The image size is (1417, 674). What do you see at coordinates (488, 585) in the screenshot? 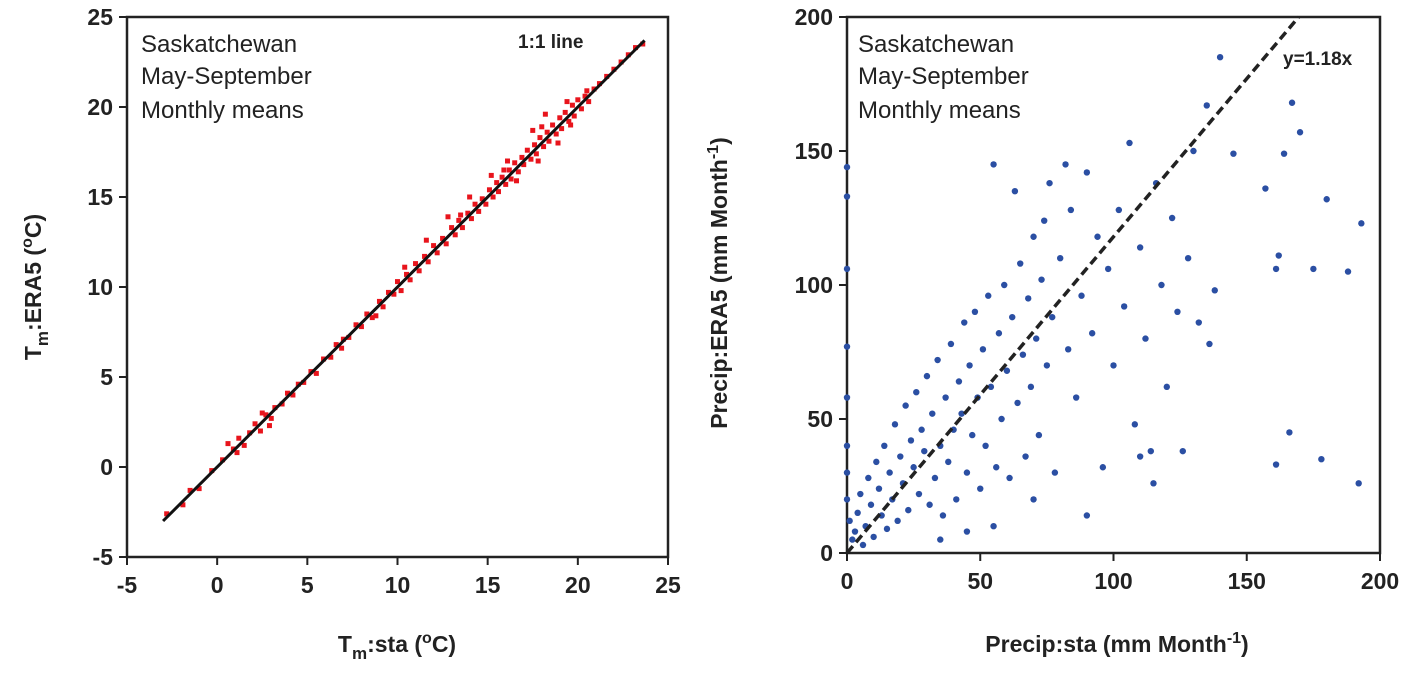
I see `x-tick-label: 15` at bounding box center [488, 585].